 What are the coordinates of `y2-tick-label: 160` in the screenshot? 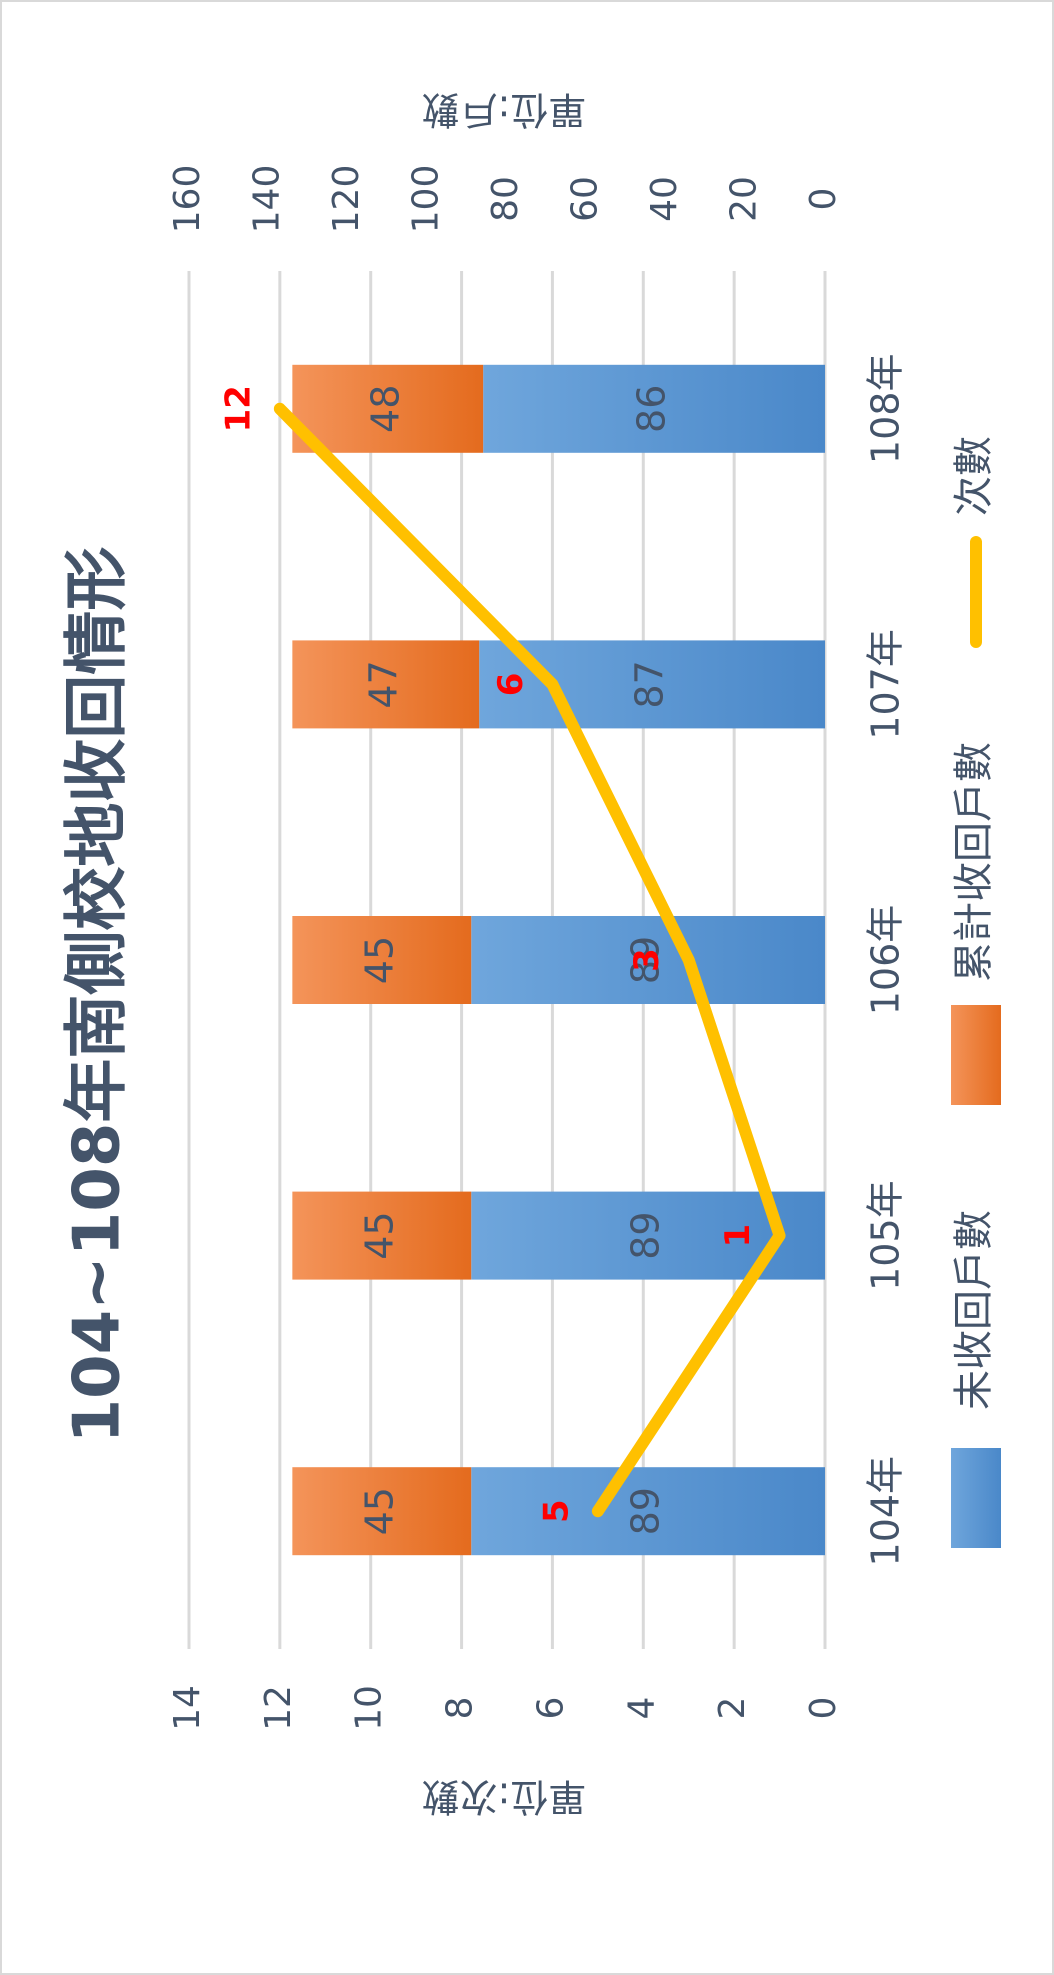 It's located at (187, 199).